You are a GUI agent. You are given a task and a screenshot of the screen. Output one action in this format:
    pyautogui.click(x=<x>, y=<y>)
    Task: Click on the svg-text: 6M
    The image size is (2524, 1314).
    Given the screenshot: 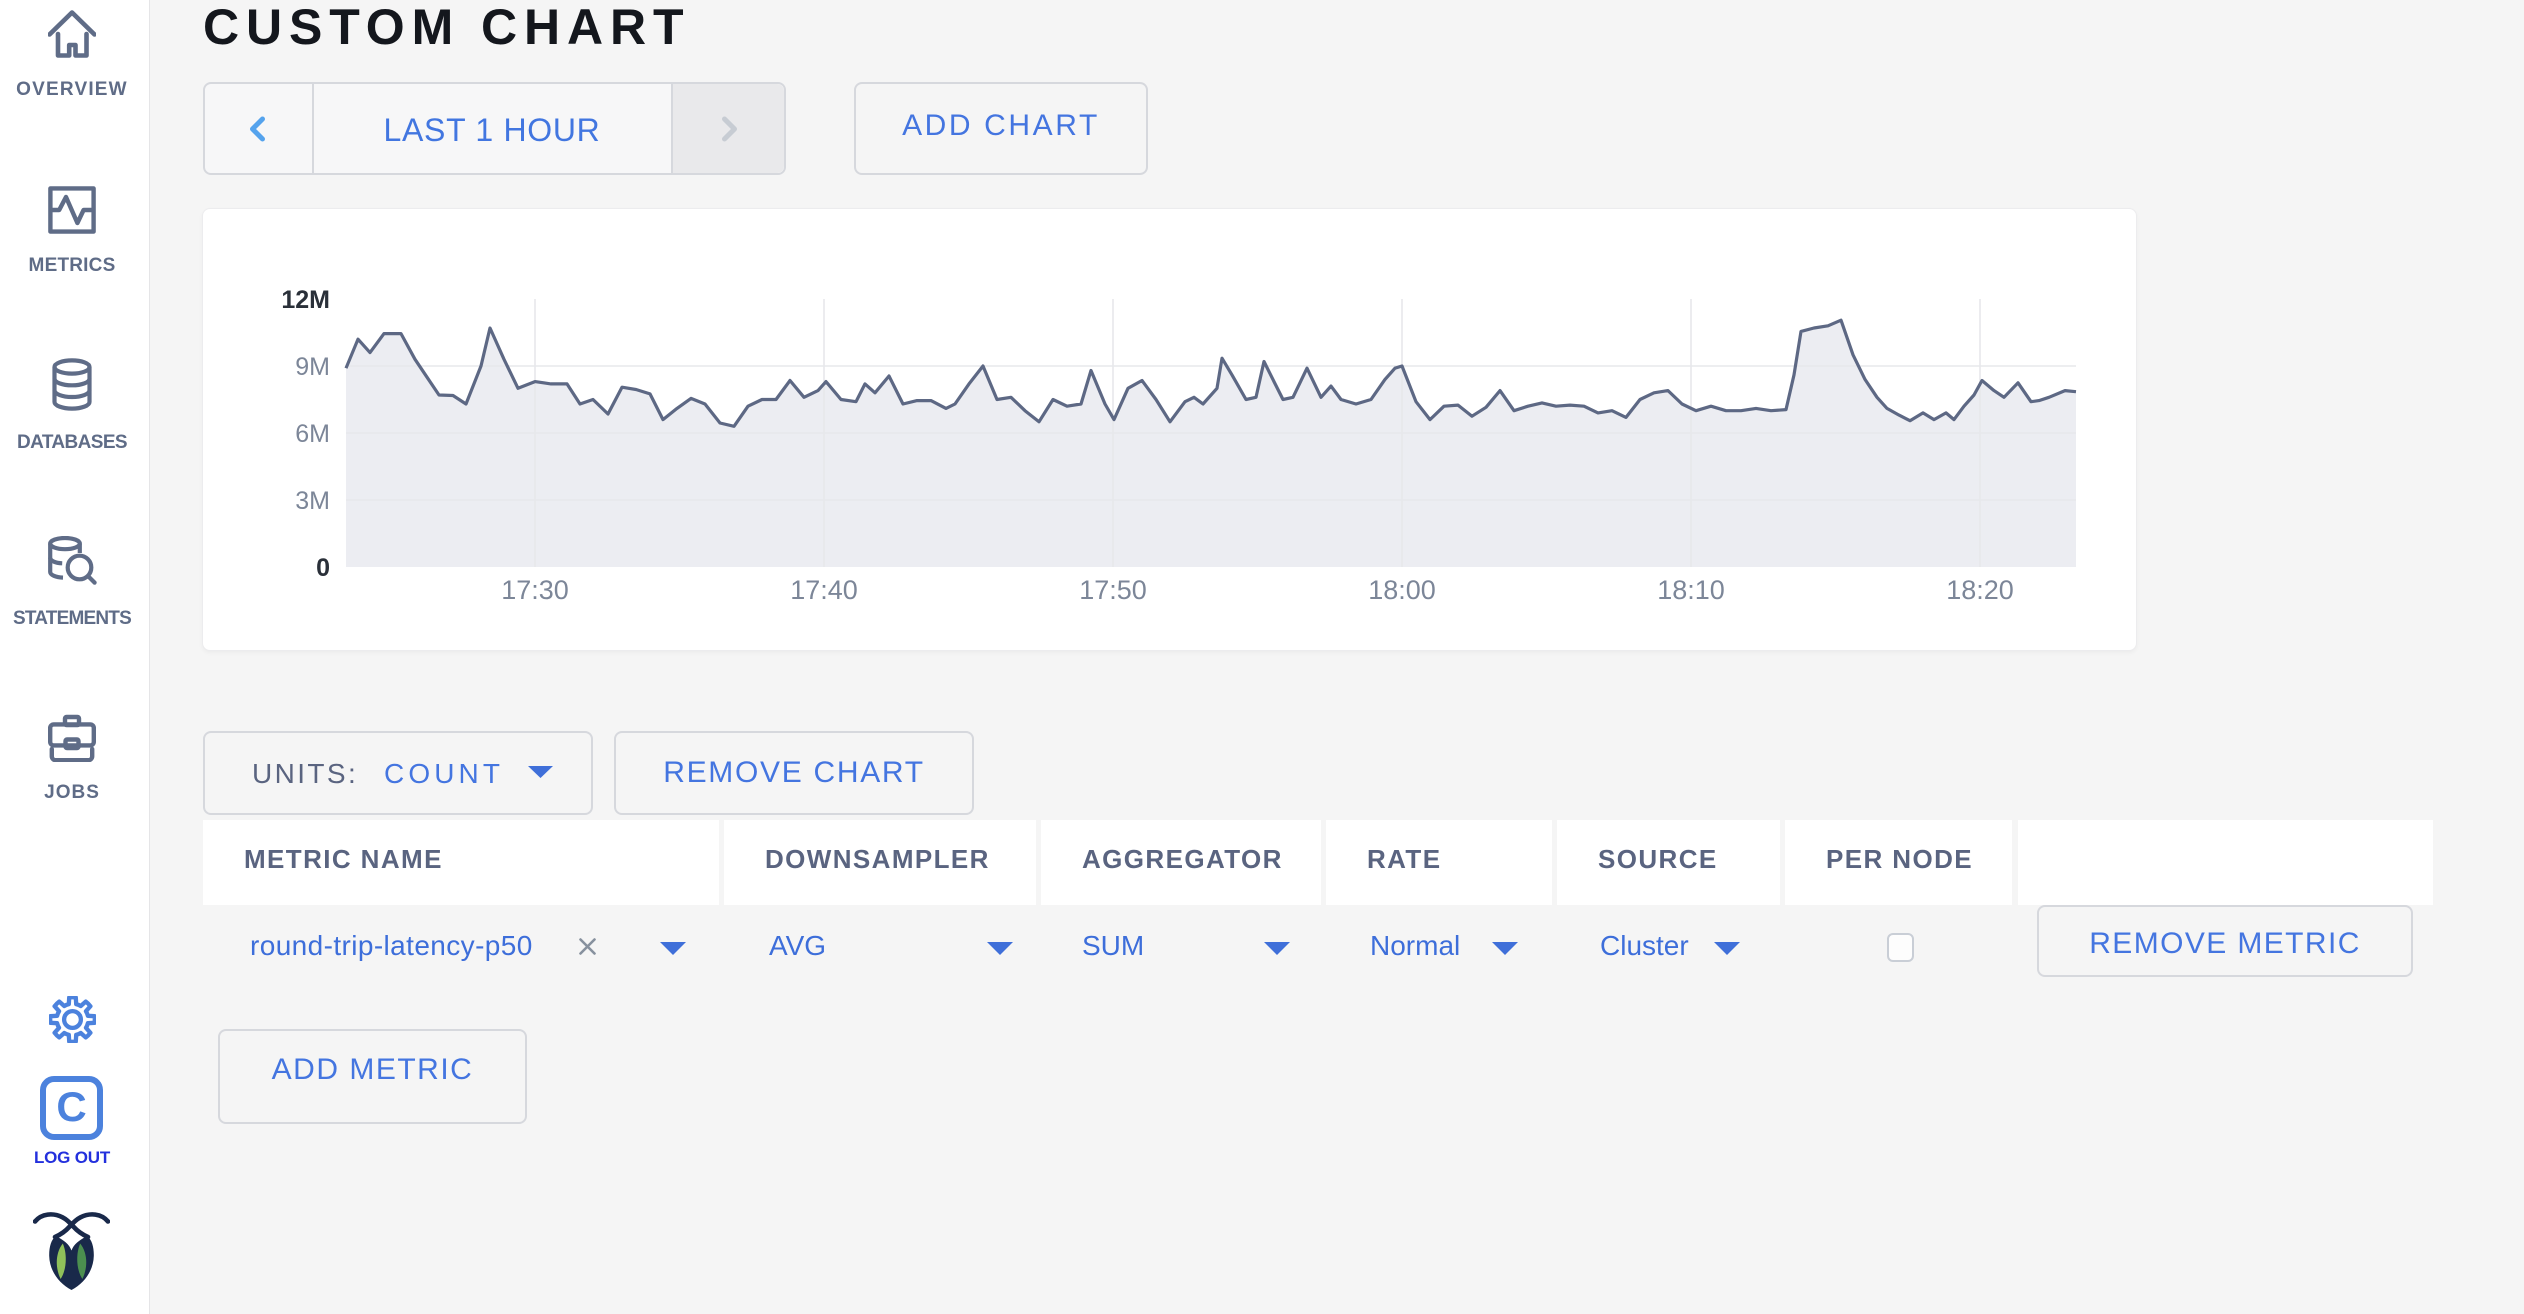 What is the action you would take?
    pyautogui.click(x=312, y=434)
    